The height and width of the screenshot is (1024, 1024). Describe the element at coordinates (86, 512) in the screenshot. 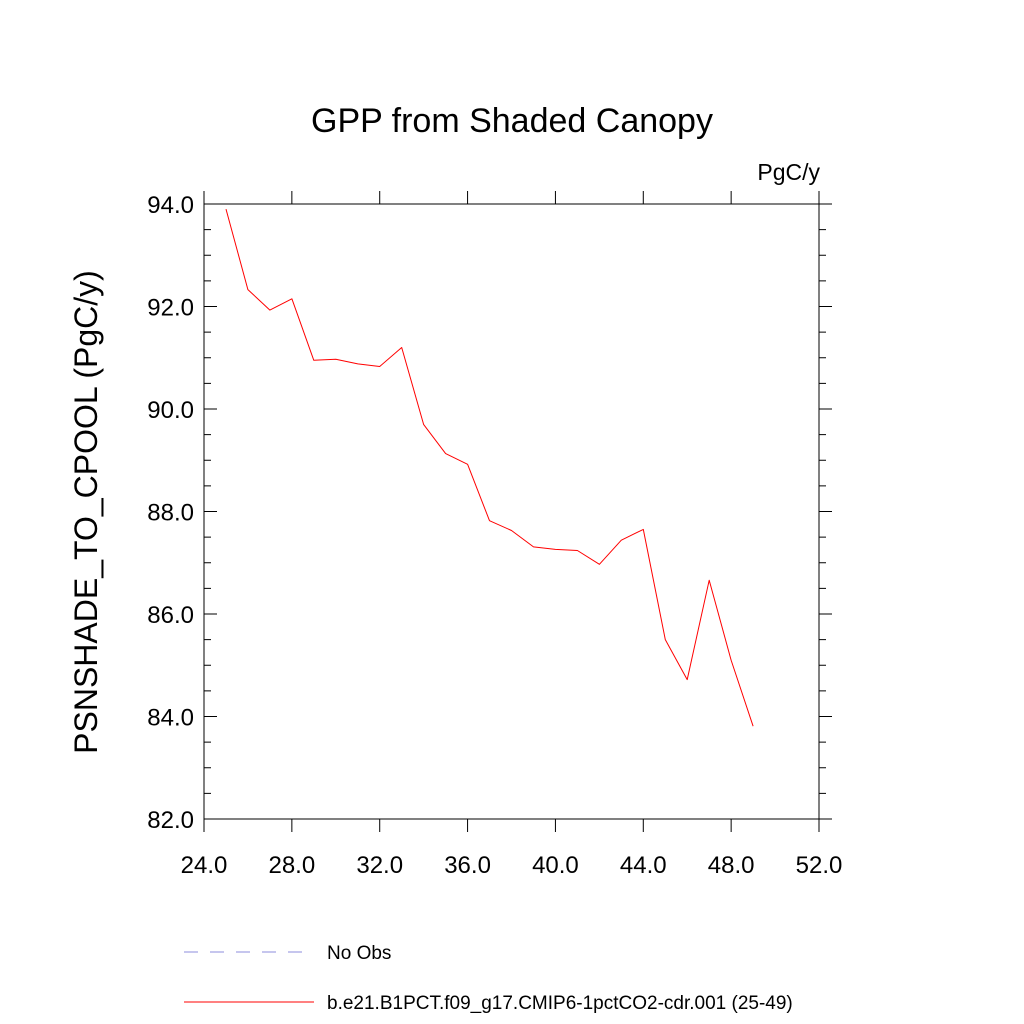

I see `y-axis-label: PSNSHADE_TO_CPOOL (PgC/y)` at that location.